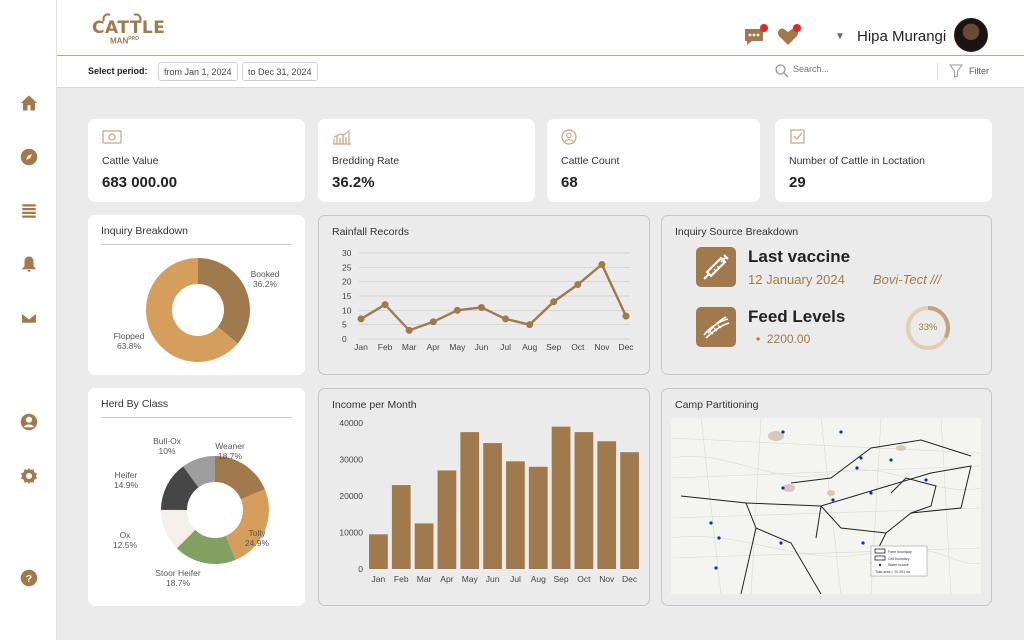  Describe the element at coordinates (29, 157) in the screenshot. I see `compass-icon` at that location.